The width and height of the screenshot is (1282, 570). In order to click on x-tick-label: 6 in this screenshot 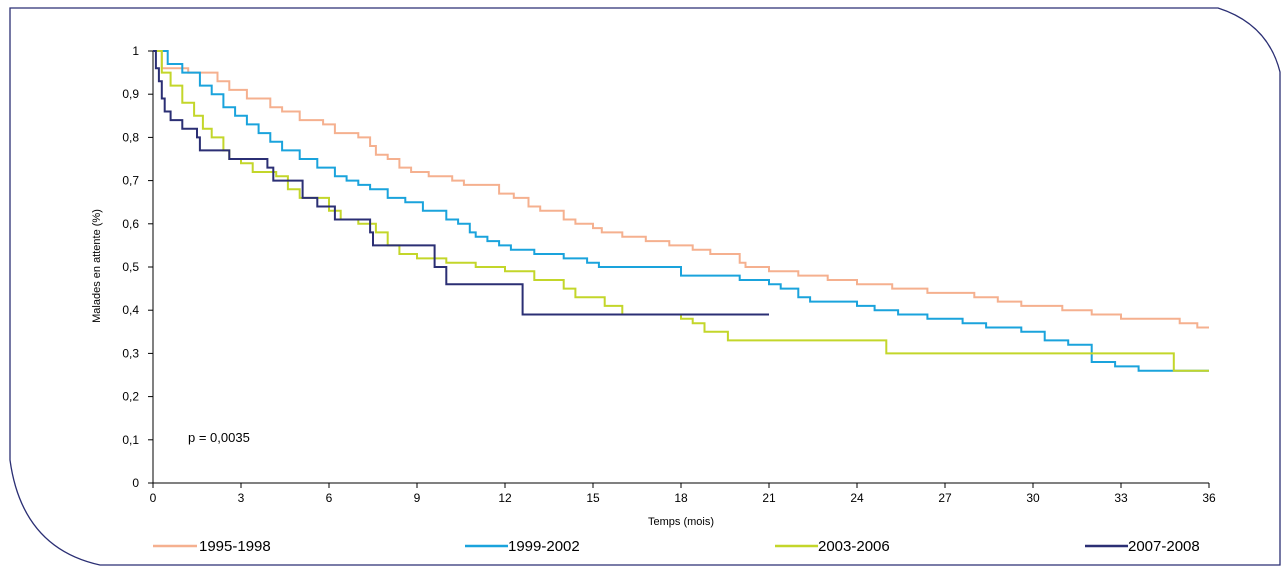, I will do `click(329, 498)`.